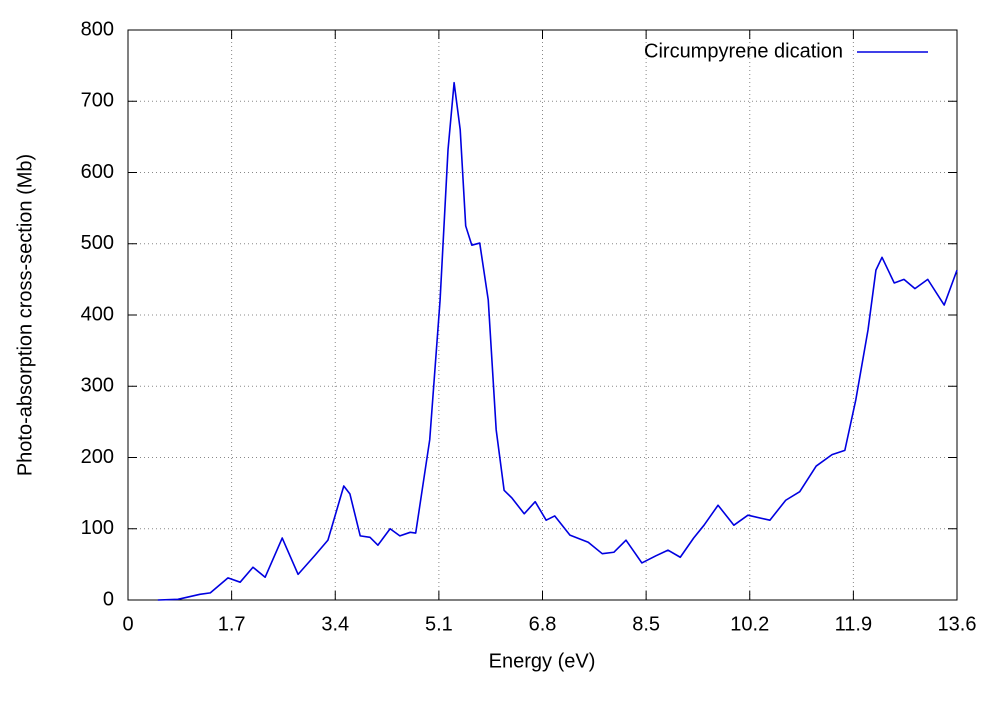 This screenshot has height=705, width=1000. Describe the element at coordinates (97, 243) in the screenshot. I see `y-tick-label: 500` at that location.